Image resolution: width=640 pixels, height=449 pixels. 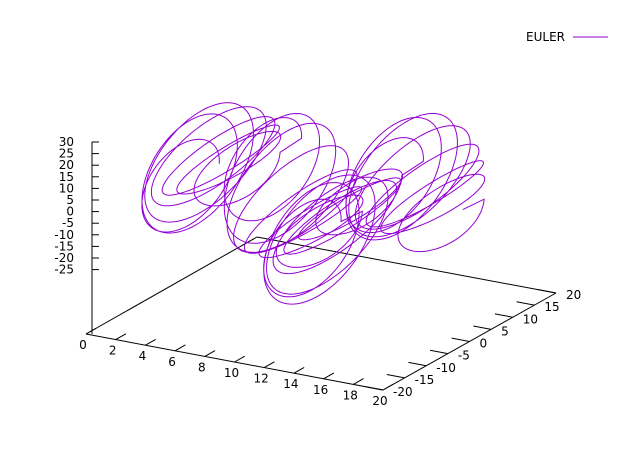 I want to click on z-tick-label: -5, so click(x=68, y=223).